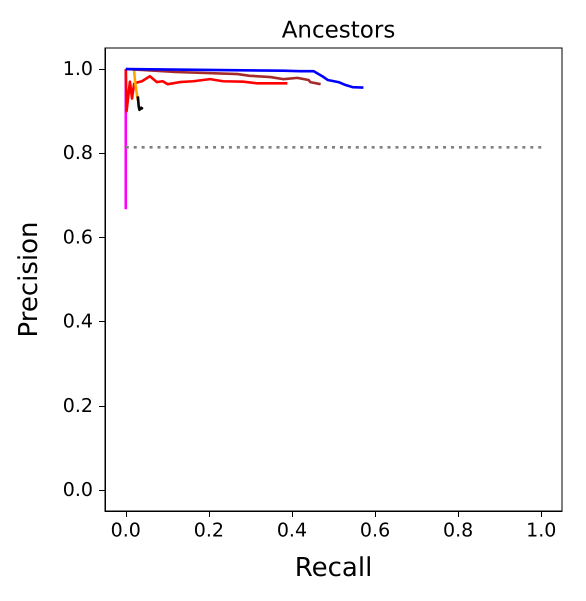 The image size is (586, 601). I want to click on y-tick-label: 0.0, so click(77, 489).